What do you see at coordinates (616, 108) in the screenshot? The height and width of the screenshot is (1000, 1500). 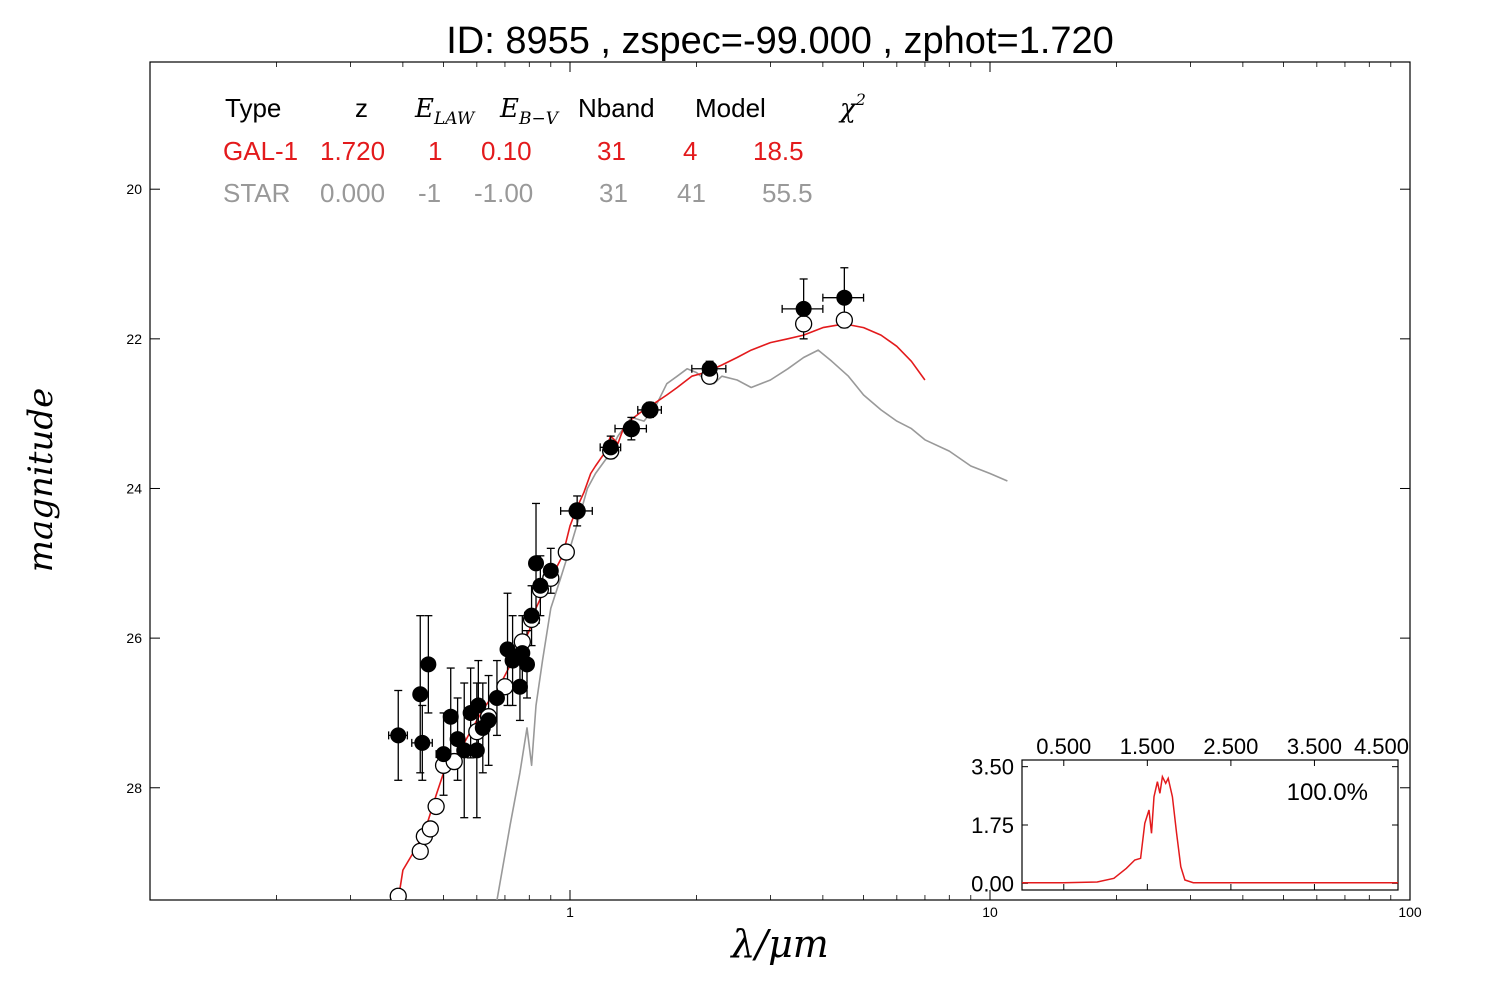 I see `table-header-nband: Nband` at bounding box center [616, 108].